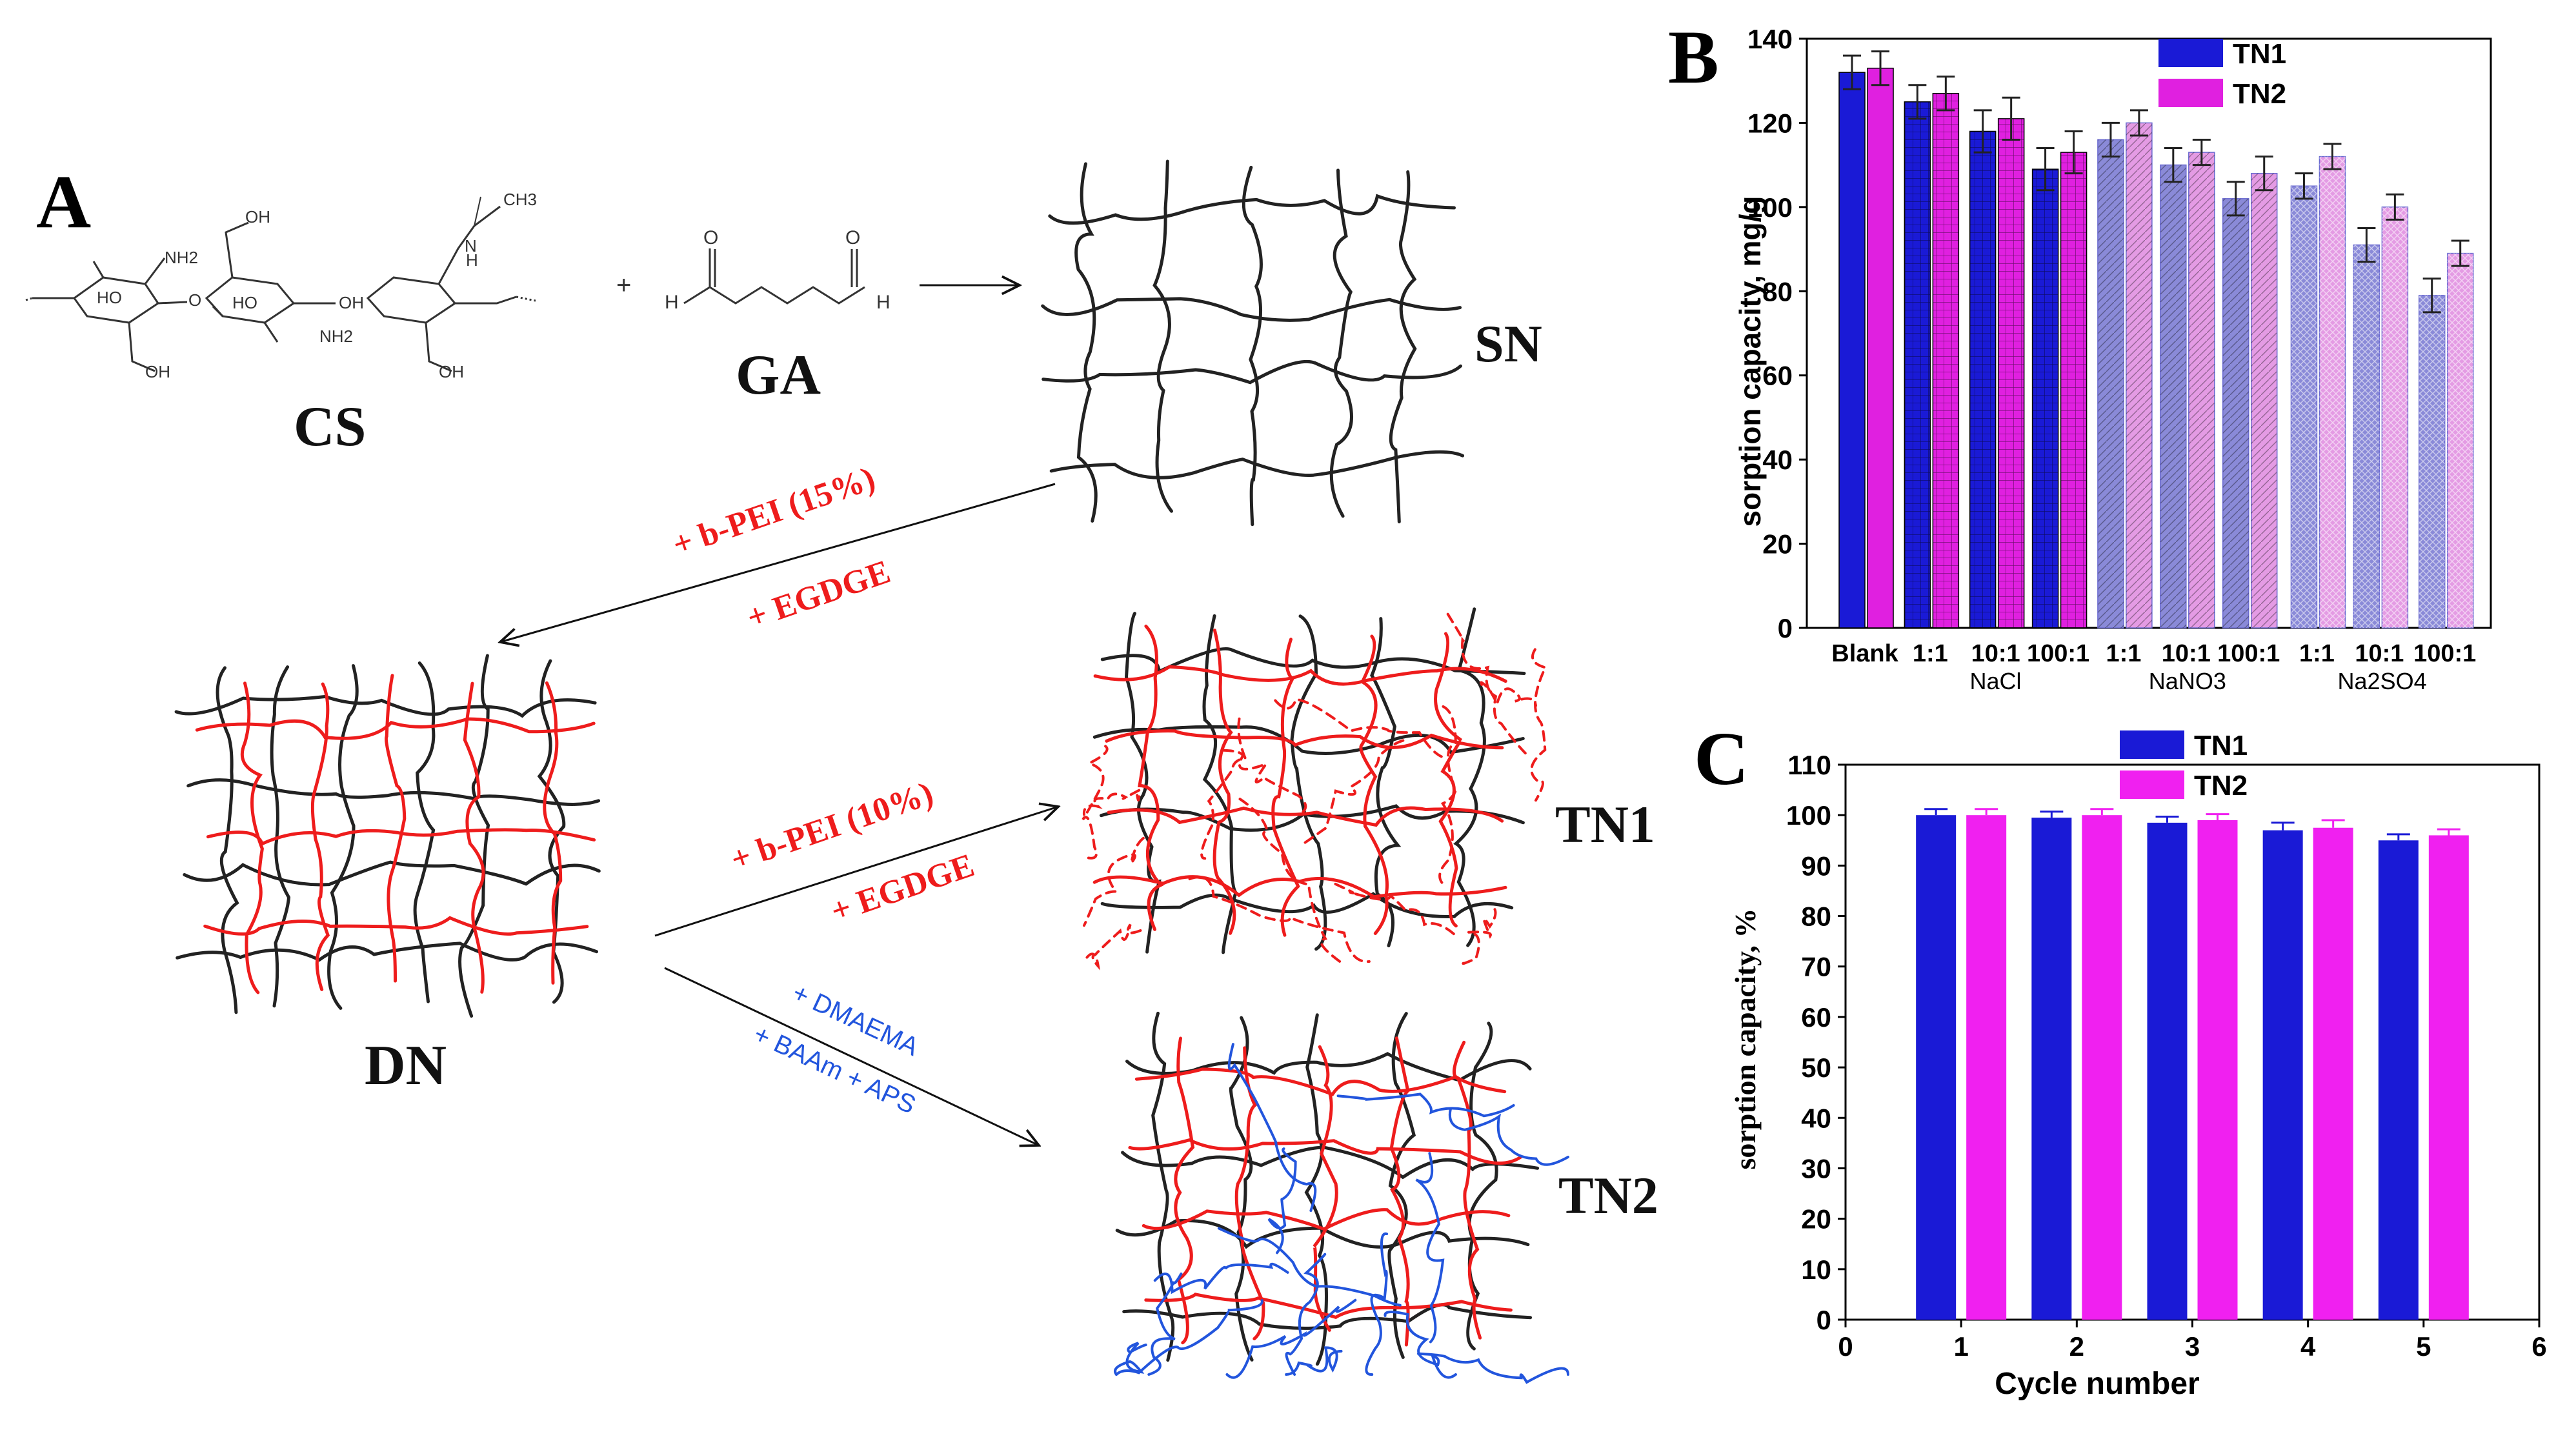 Image resolution: width=2576 pixels, height=1430 pixels. Describe the element at coordinates (2187, 681) in the screenshot. I see `panel-b-group-label: NaNO3` at that location.